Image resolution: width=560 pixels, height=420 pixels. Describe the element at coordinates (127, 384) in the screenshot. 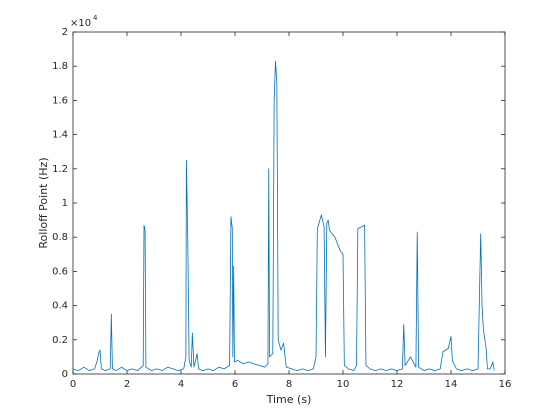

I see `x-tick-label: 2` at that location.